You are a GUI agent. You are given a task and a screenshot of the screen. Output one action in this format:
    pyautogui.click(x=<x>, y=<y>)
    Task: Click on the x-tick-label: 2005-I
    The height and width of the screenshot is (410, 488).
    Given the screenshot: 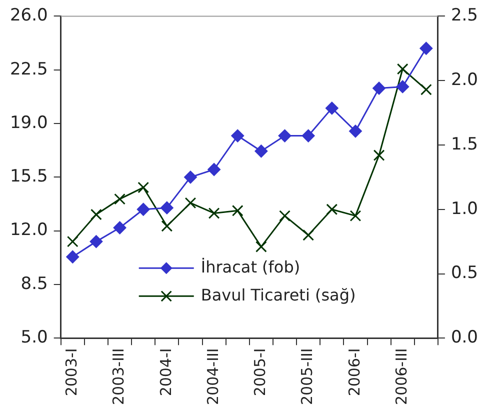 What is the action you would take?
    pyautogui.click(x=260, y=372)
    